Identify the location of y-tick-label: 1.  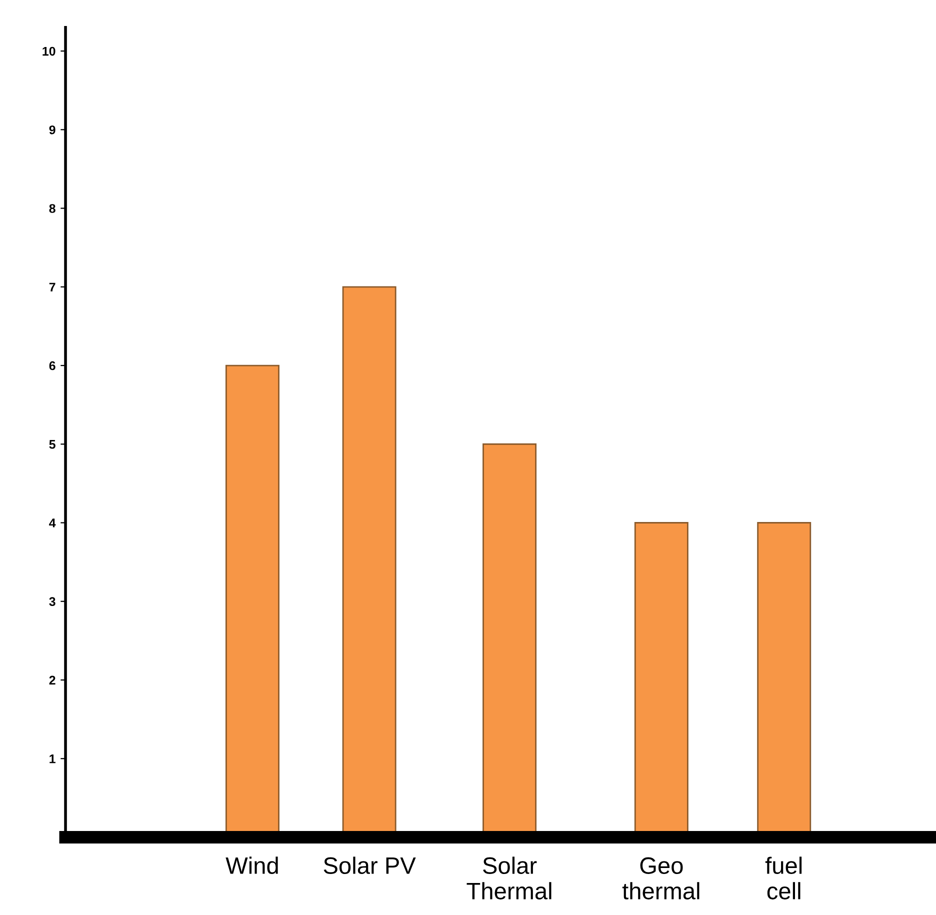
(53, 759).